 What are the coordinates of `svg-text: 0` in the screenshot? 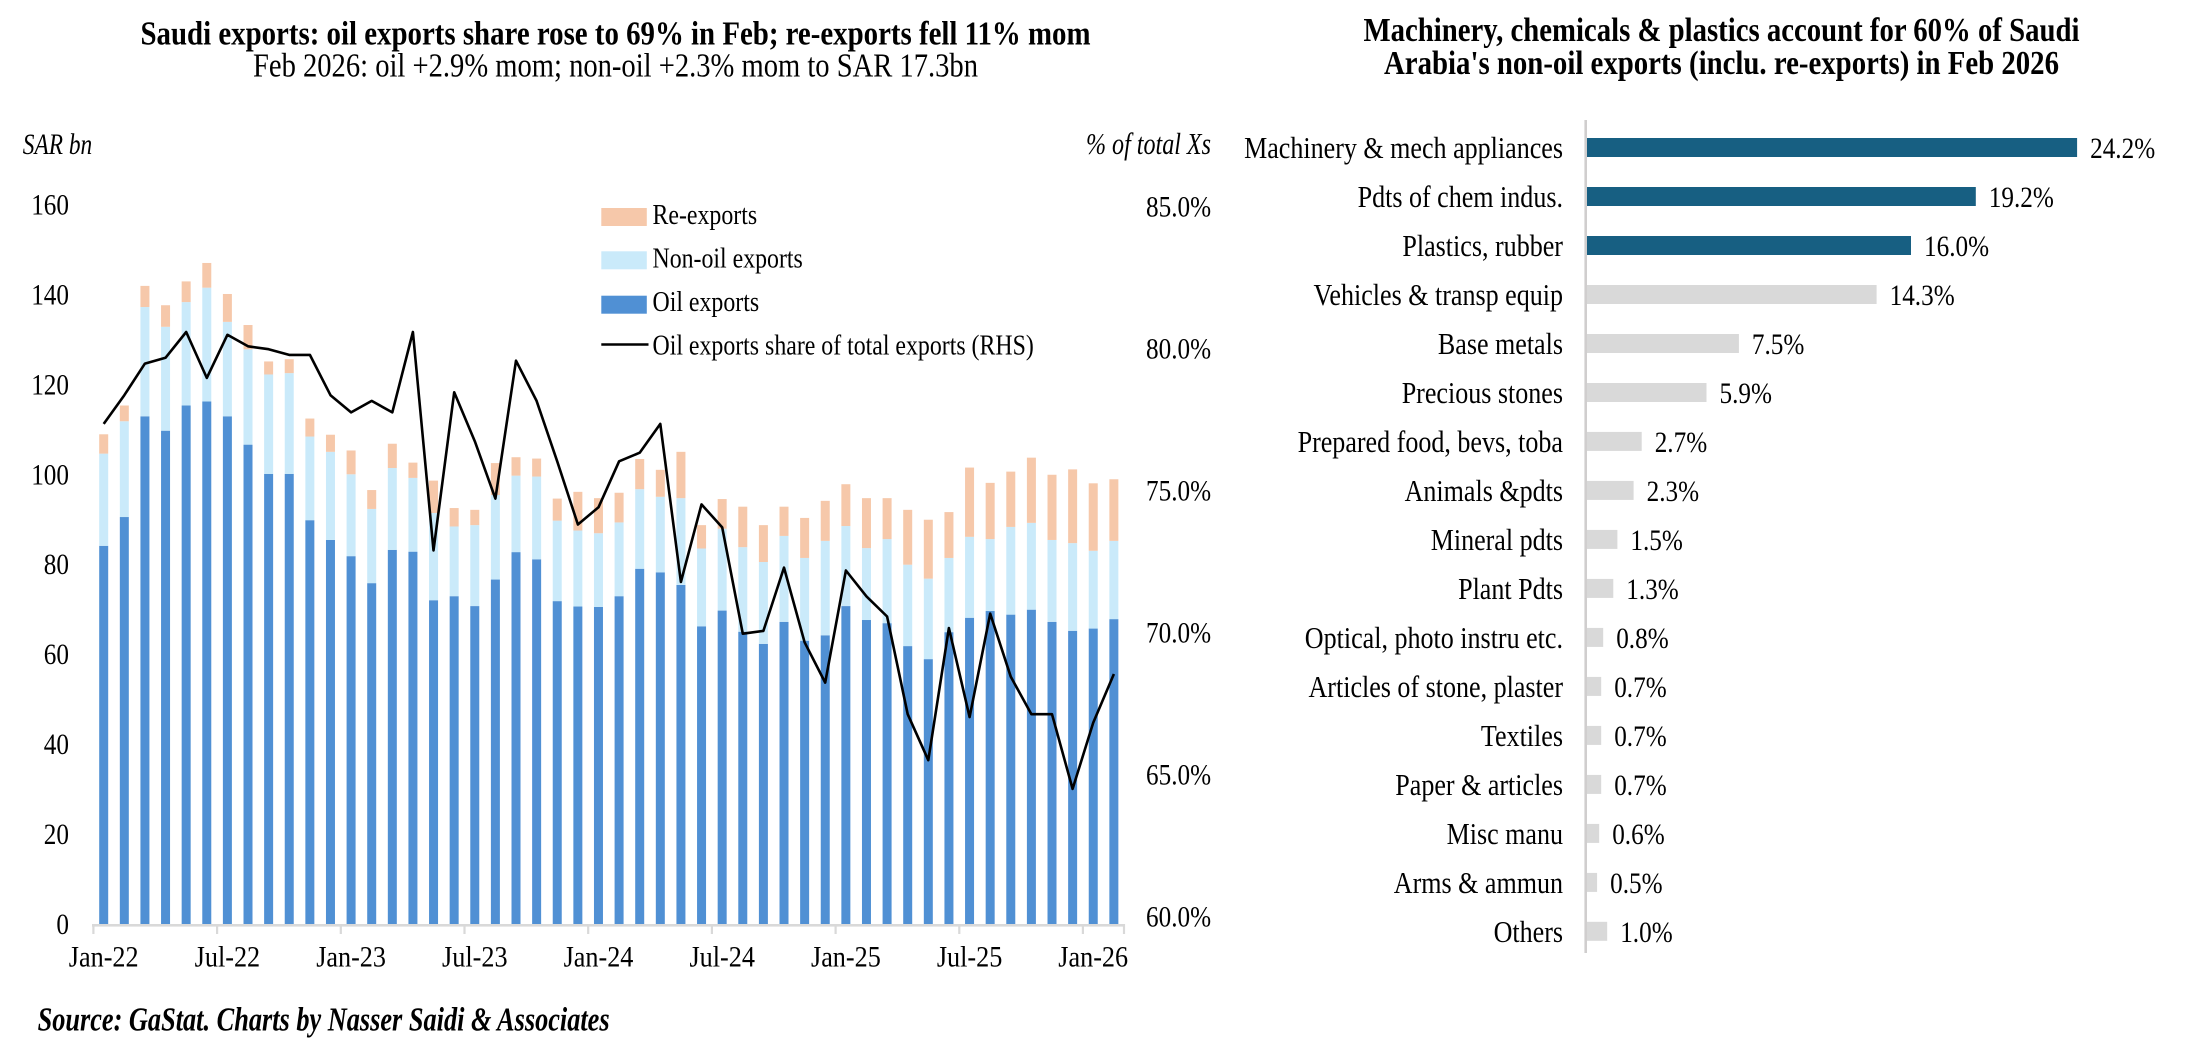 It's located at (62, 924).